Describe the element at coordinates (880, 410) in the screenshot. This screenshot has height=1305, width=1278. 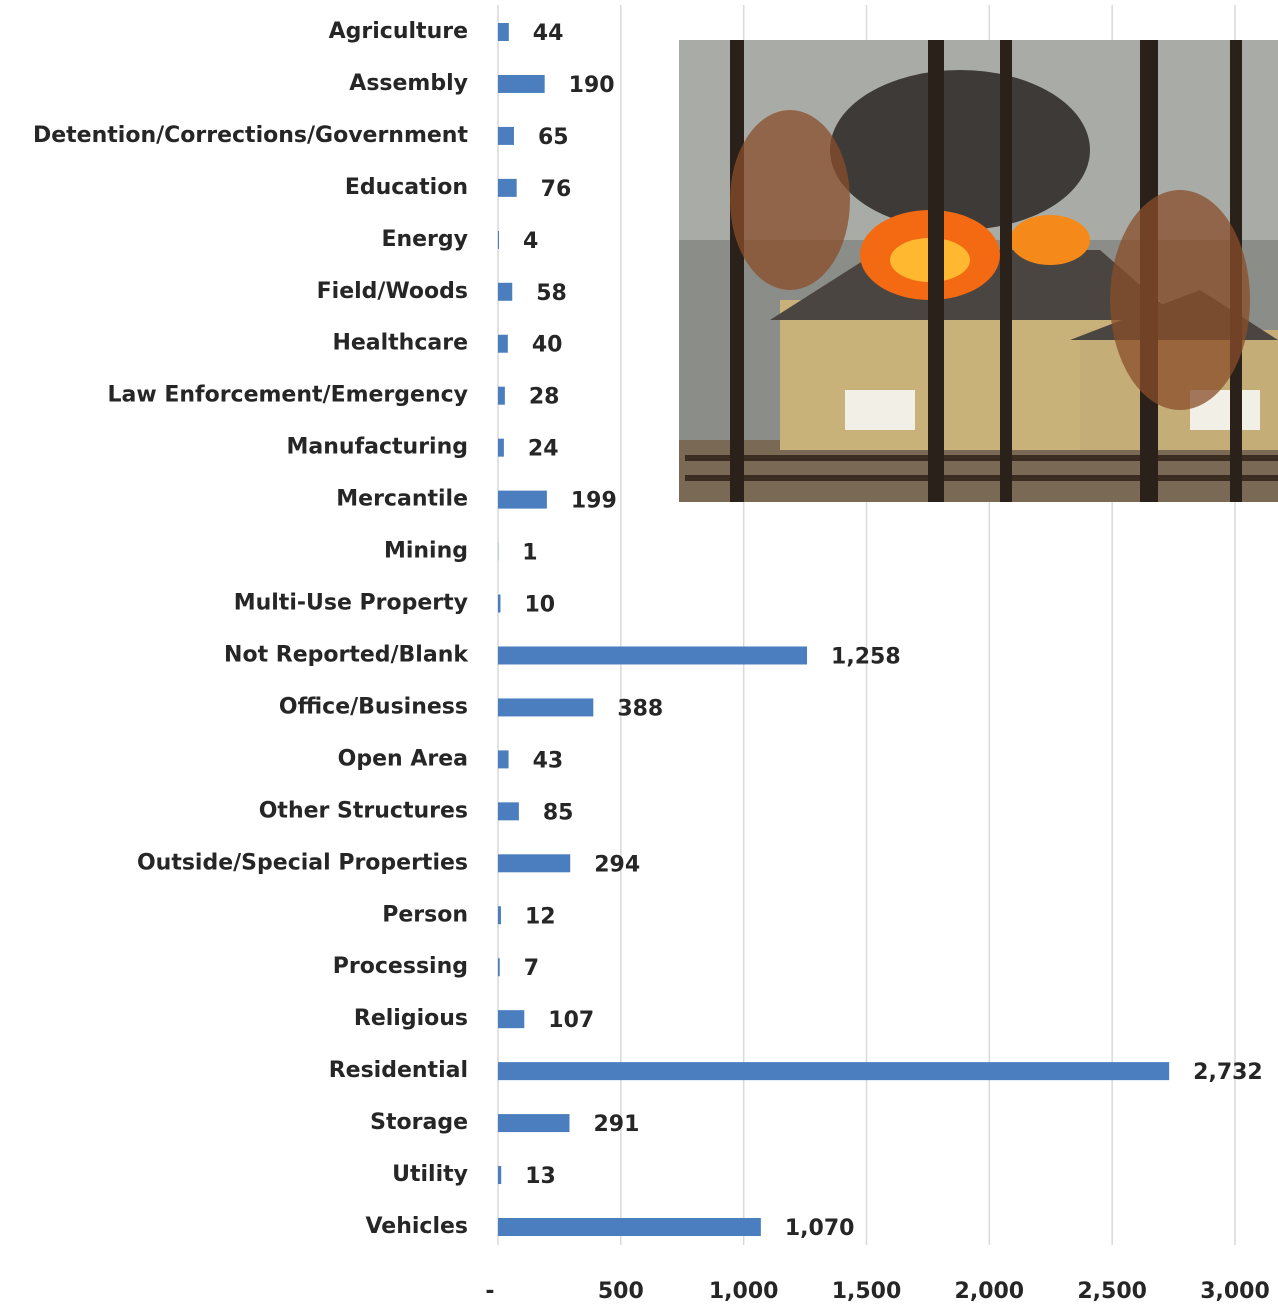
I see `photo-window` at that location.